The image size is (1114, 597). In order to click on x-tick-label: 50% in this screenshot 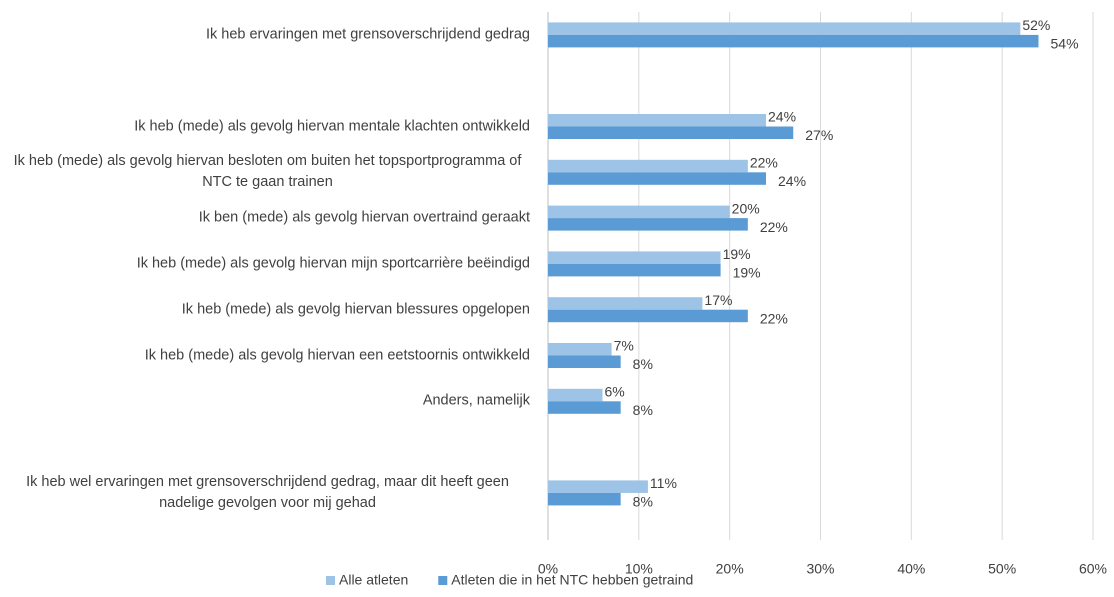, I will do `click(1002, 569)`.